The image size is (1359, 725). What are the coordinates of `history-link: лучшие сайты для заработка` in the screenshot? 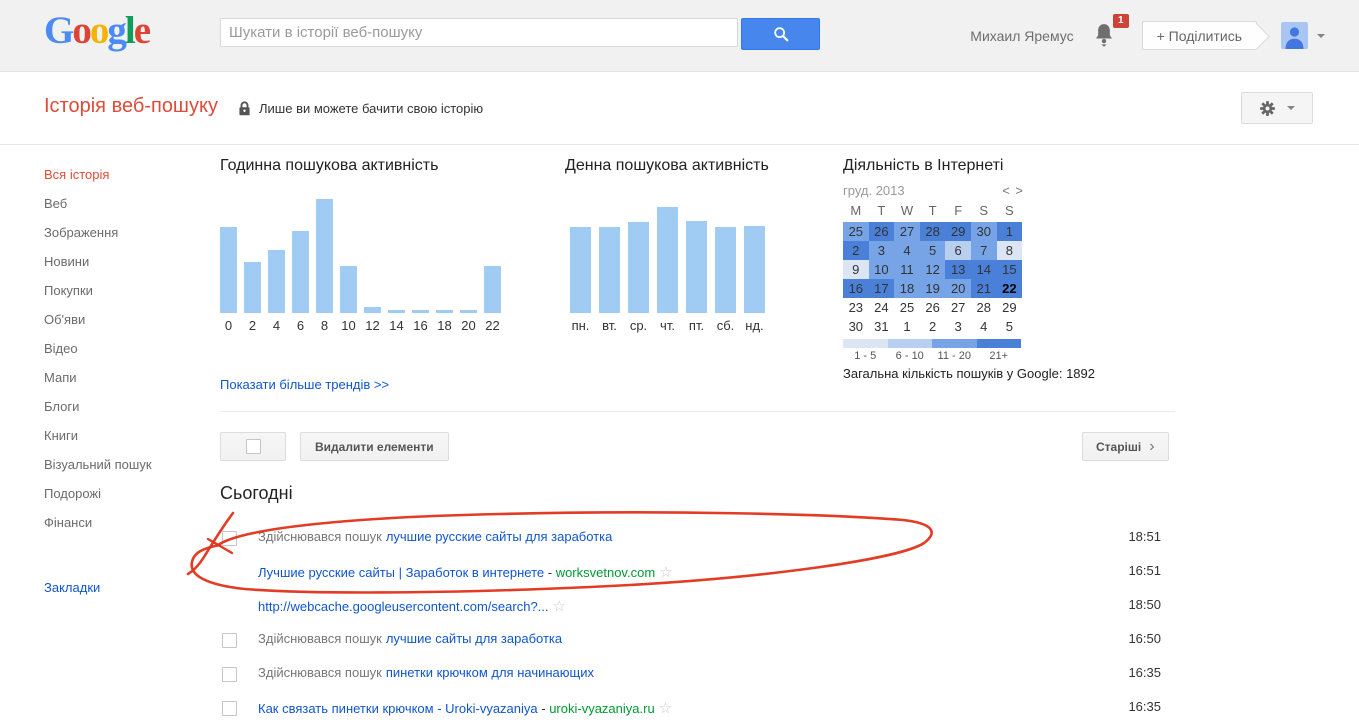 It's located at (474, 638).